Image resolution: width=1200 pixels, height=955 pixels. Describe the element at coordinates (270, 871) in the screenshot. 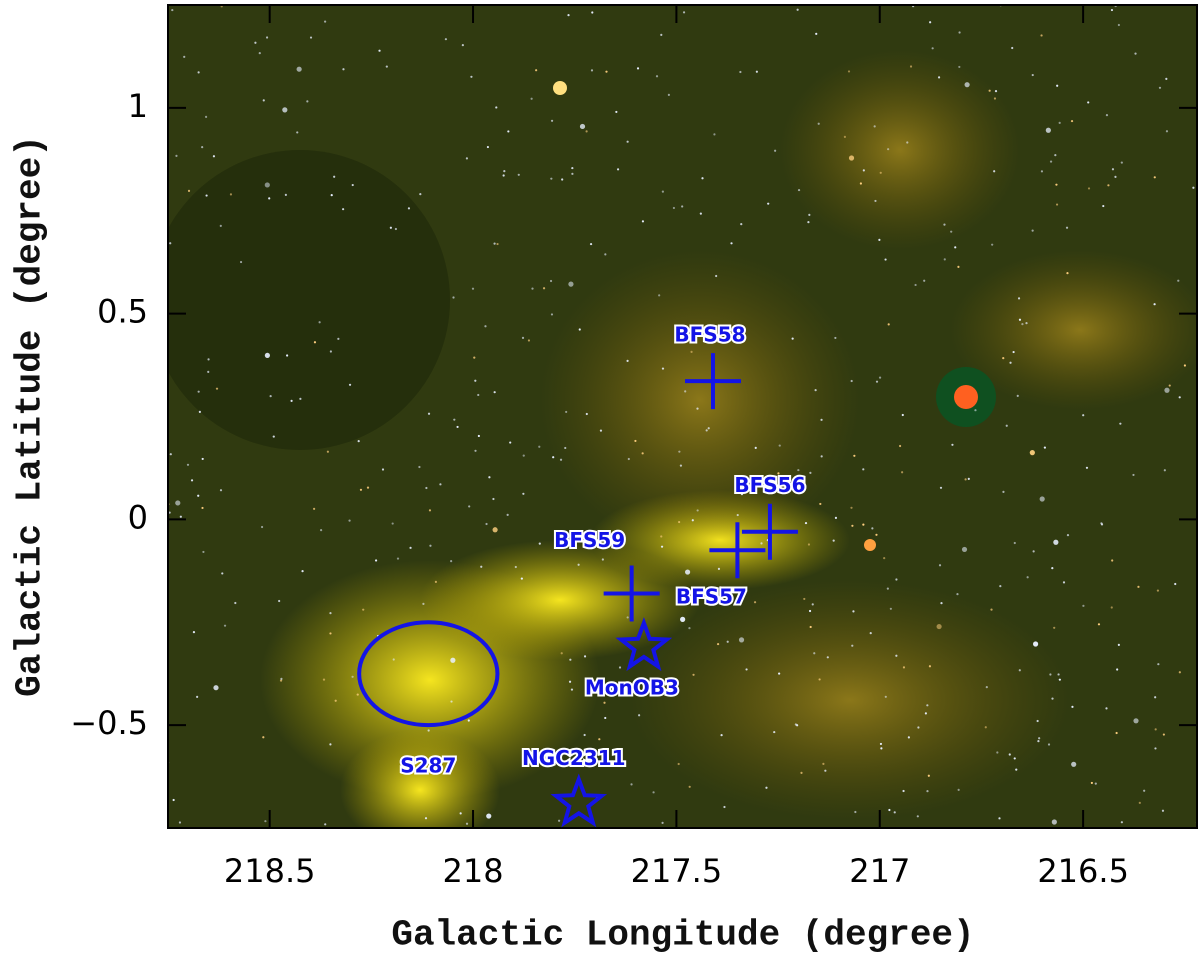

I see `x-tick-label: 218.5` at that location.